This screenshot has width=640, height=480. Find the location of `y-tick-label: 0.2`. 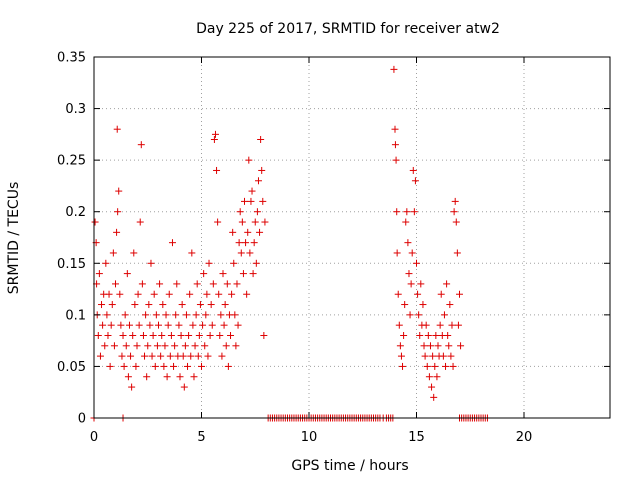

y-tick-label: 0.2 is located at coordinates (75, 212).